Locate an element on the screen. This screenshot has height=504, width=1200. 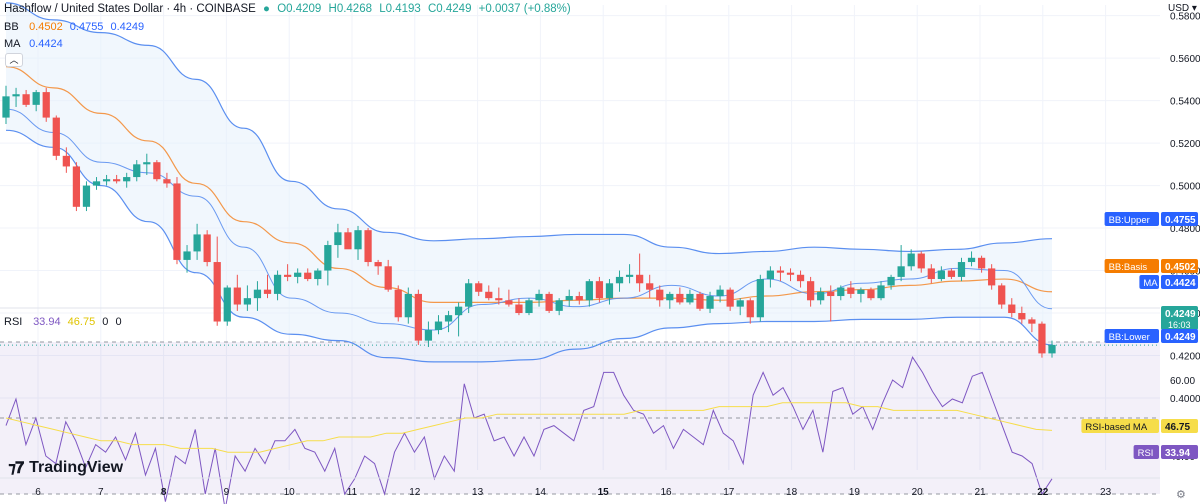
time-axis: 6 7 8 9 10 11 12 13 14 15 16 17 18 19 20 21 22 23 is located at coordinates (580, 487).